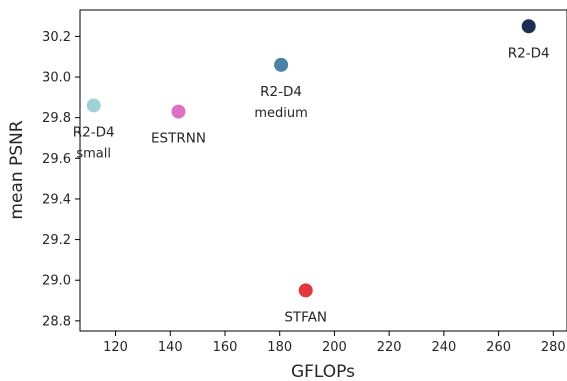  I want to click on data-point-sublabel: small, so click(93, 153).